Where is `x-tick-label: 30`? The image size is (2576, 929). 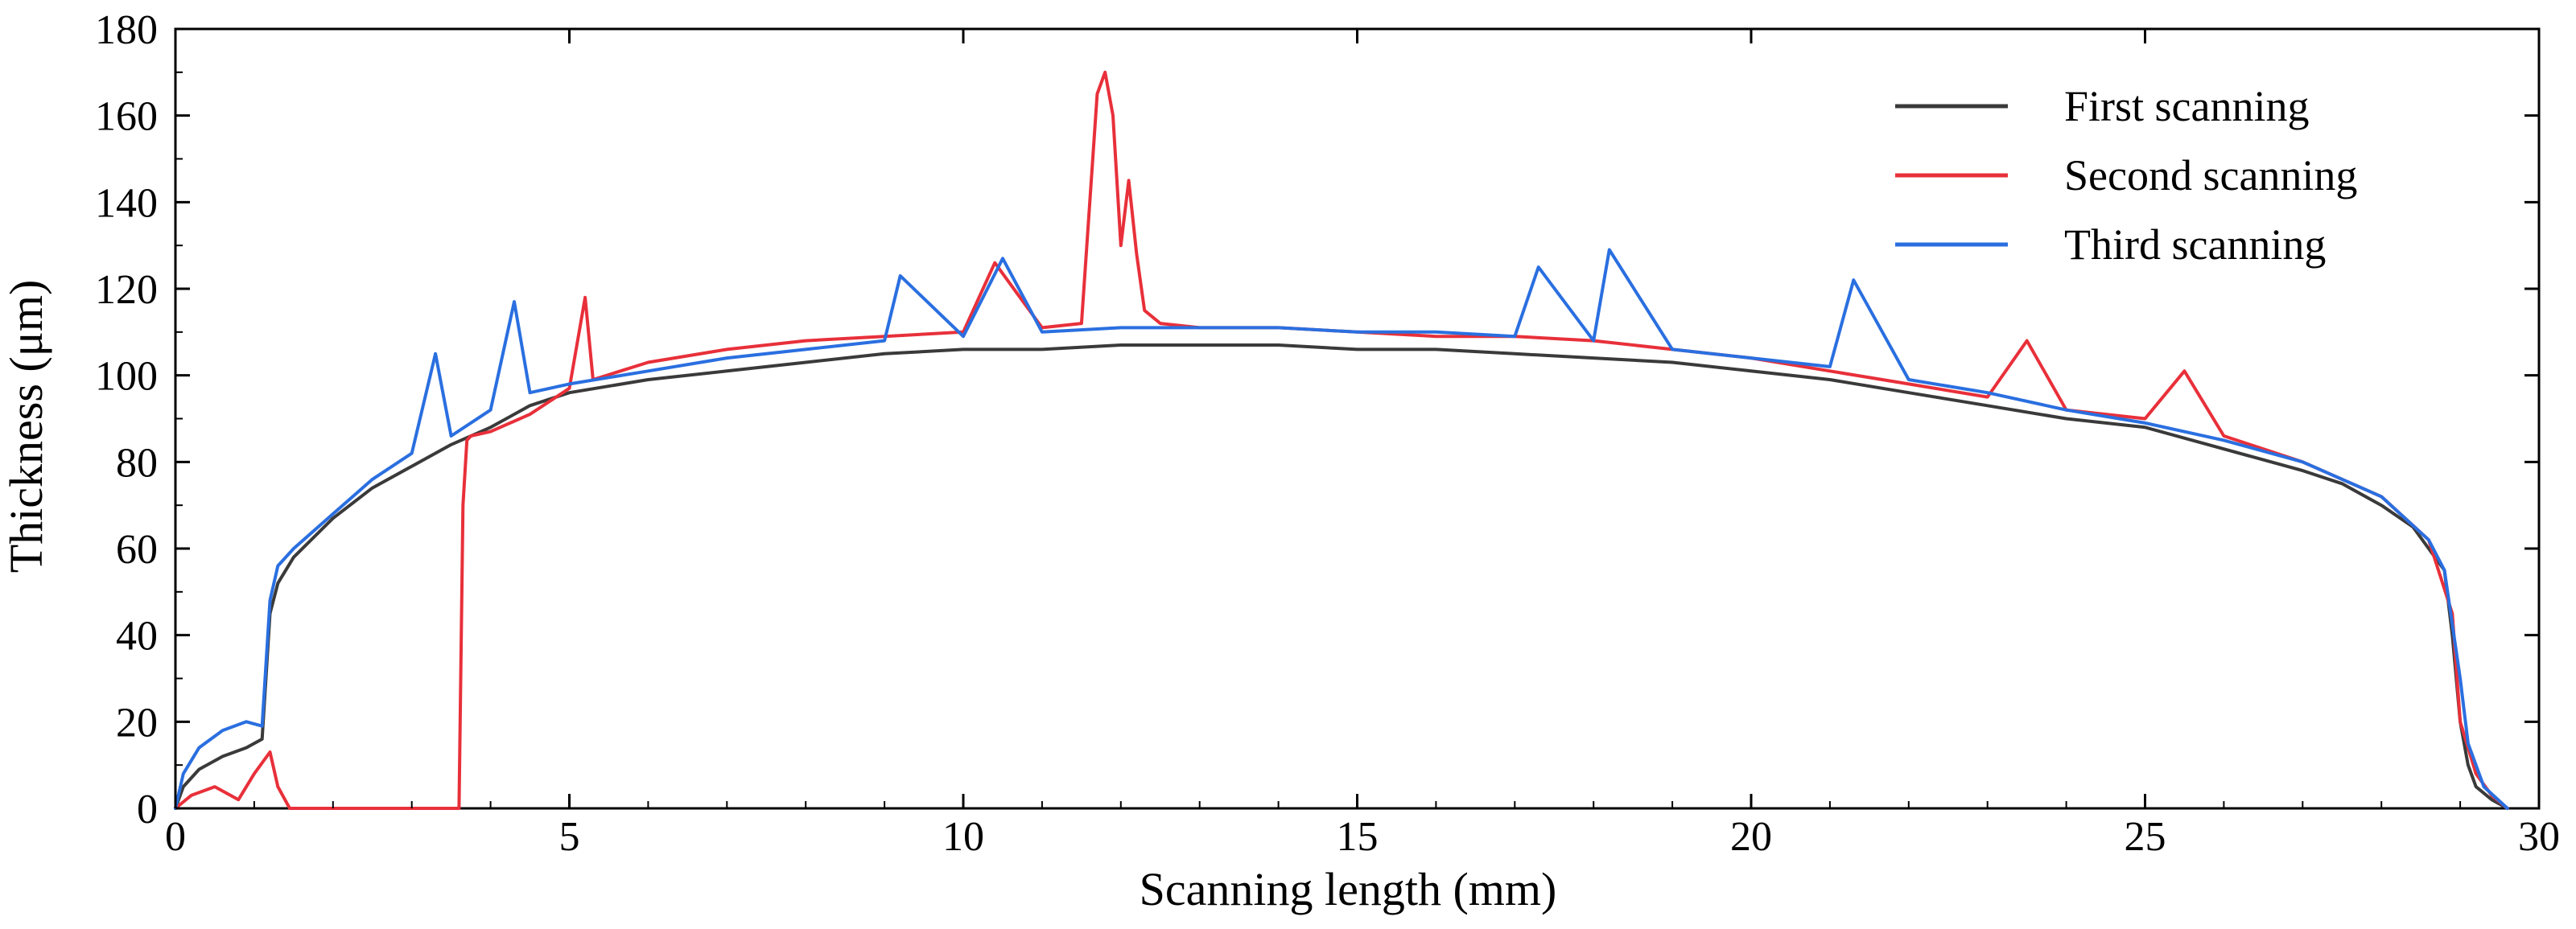
x-tick-label: 30 is located at coordinates (2539, 837).